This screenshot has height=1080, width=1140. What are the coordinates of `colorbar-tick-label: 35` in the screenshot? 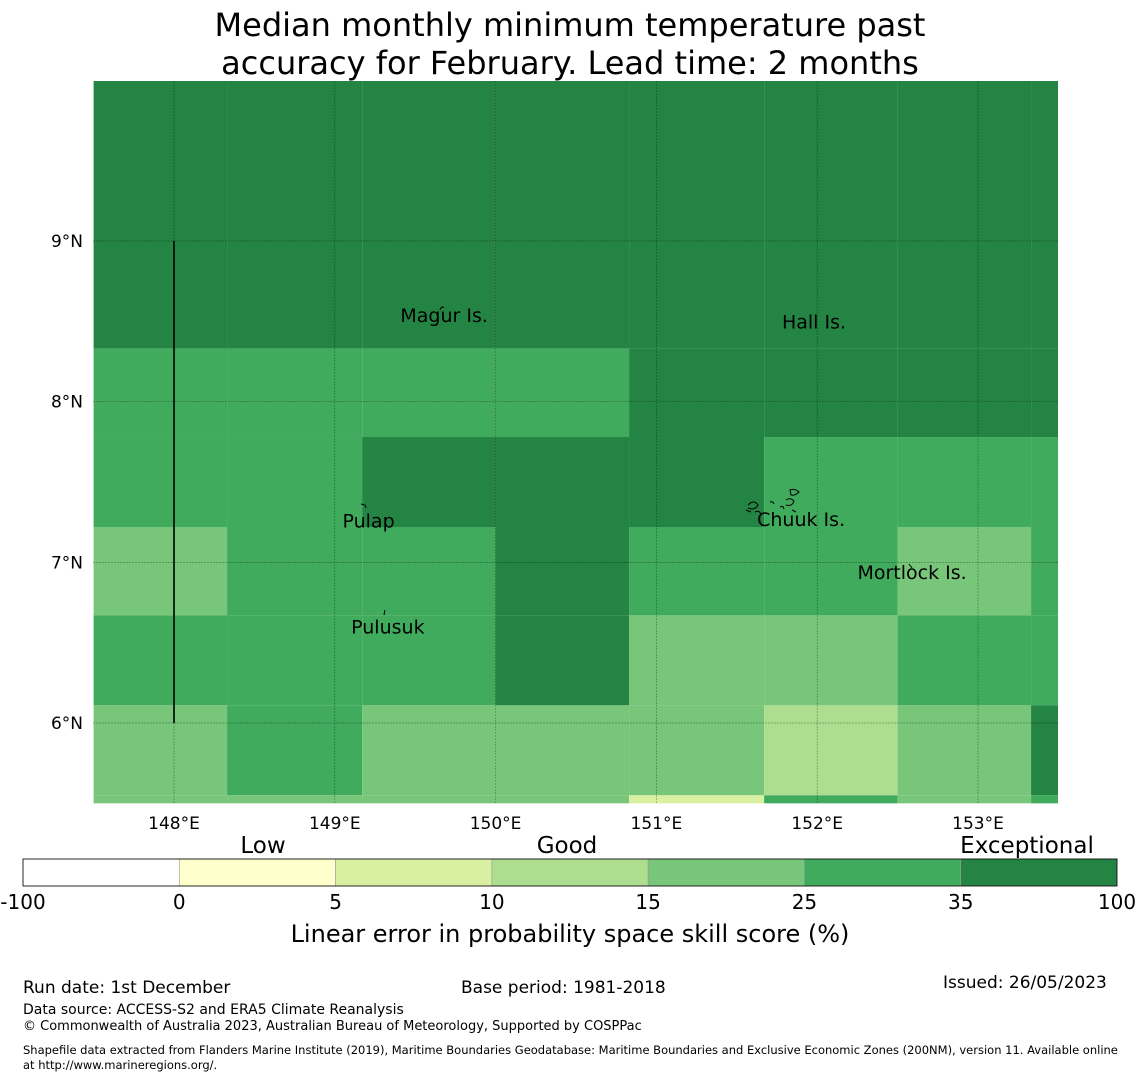 It's located at (960, 902).